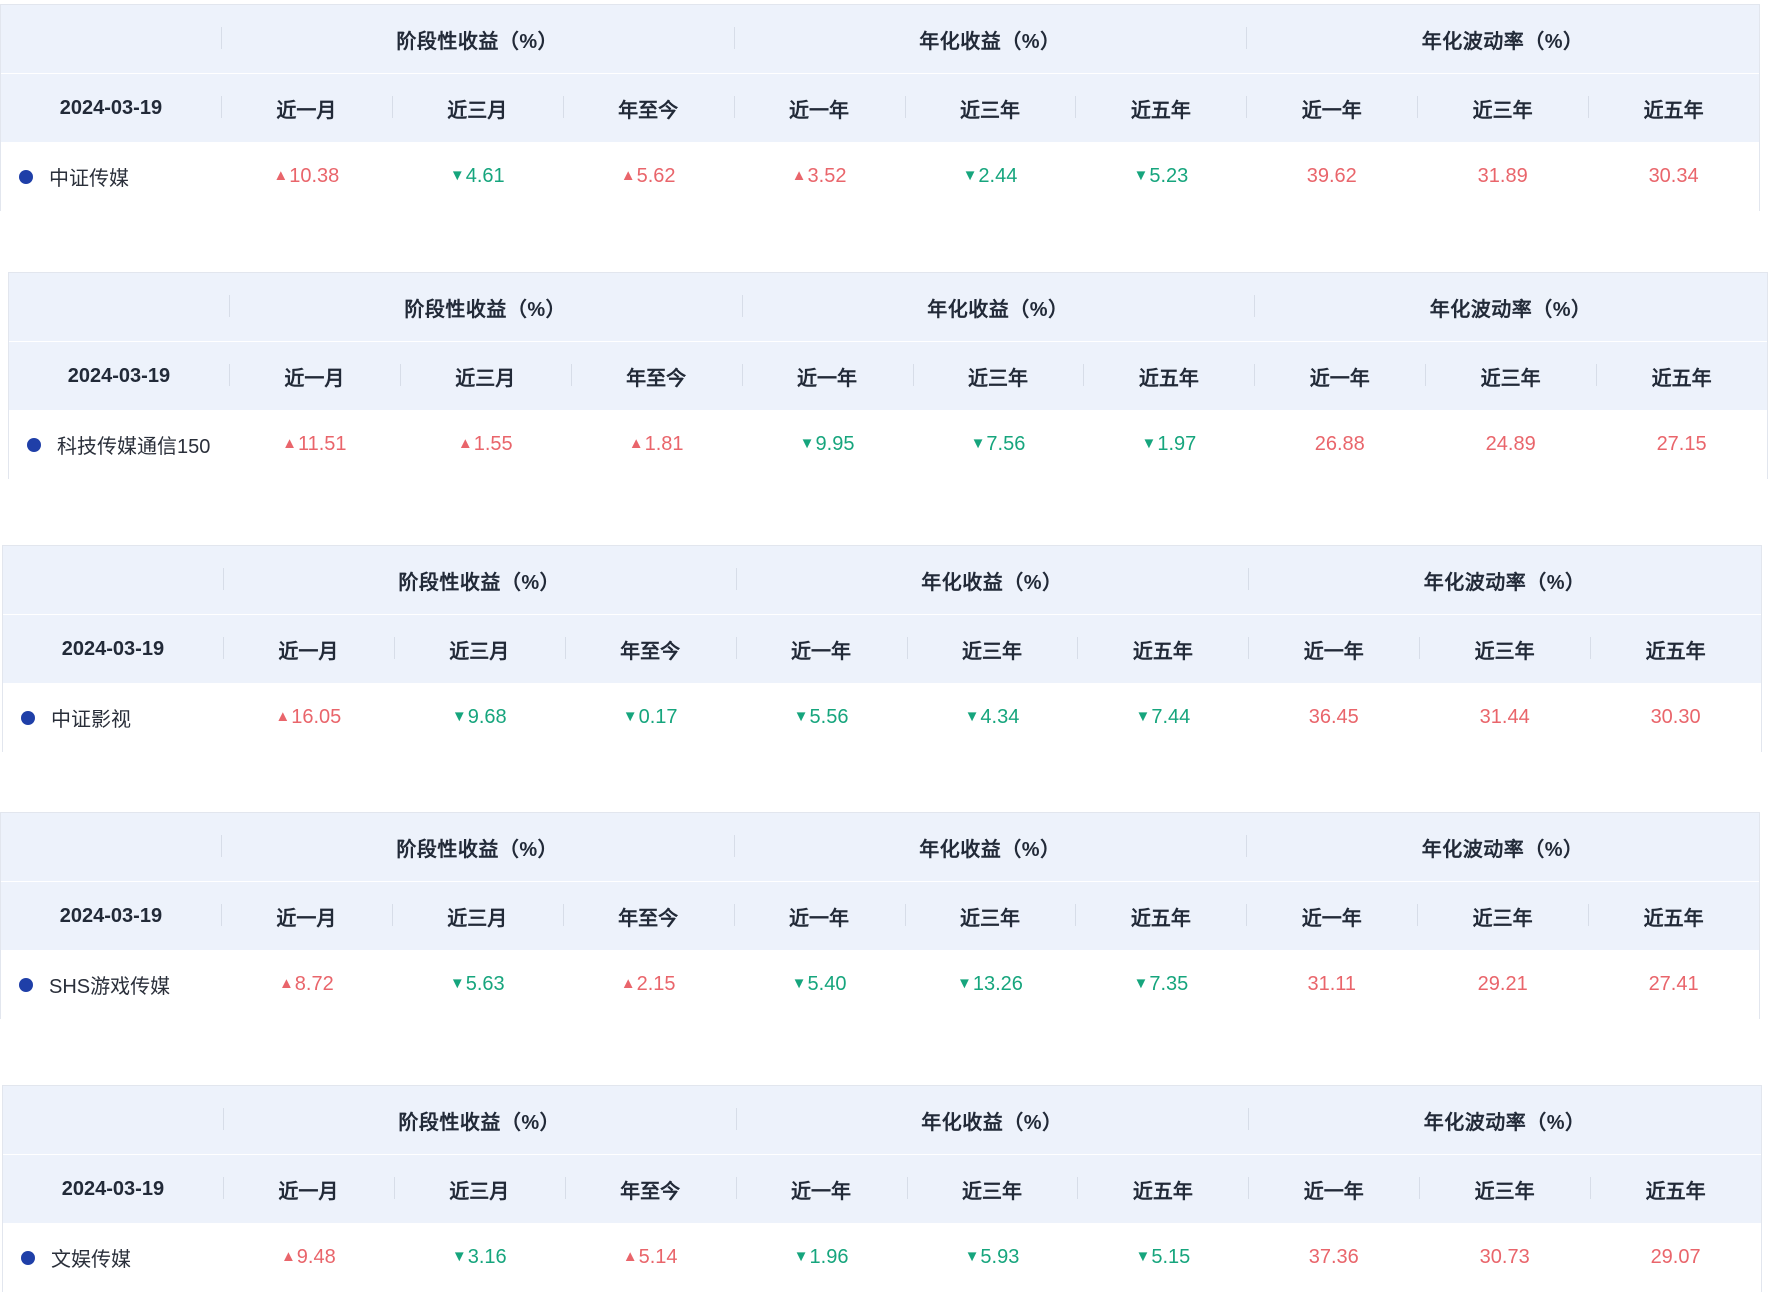  What do you see at coordinates (998, 444) in the screenshot?
I see `value-cell: ▼ 7.56` at bounding box center [998, 444].